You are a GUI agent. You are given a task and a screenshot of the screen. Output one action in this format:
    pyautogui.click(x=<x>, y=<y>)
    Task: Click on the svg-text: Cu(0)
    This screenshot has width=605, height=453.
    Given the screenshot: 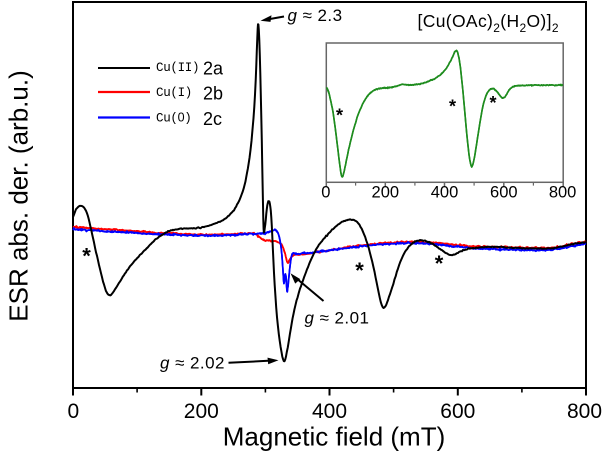 What is the action you would take?
    pyautogui.click(x=173, y=117)
    